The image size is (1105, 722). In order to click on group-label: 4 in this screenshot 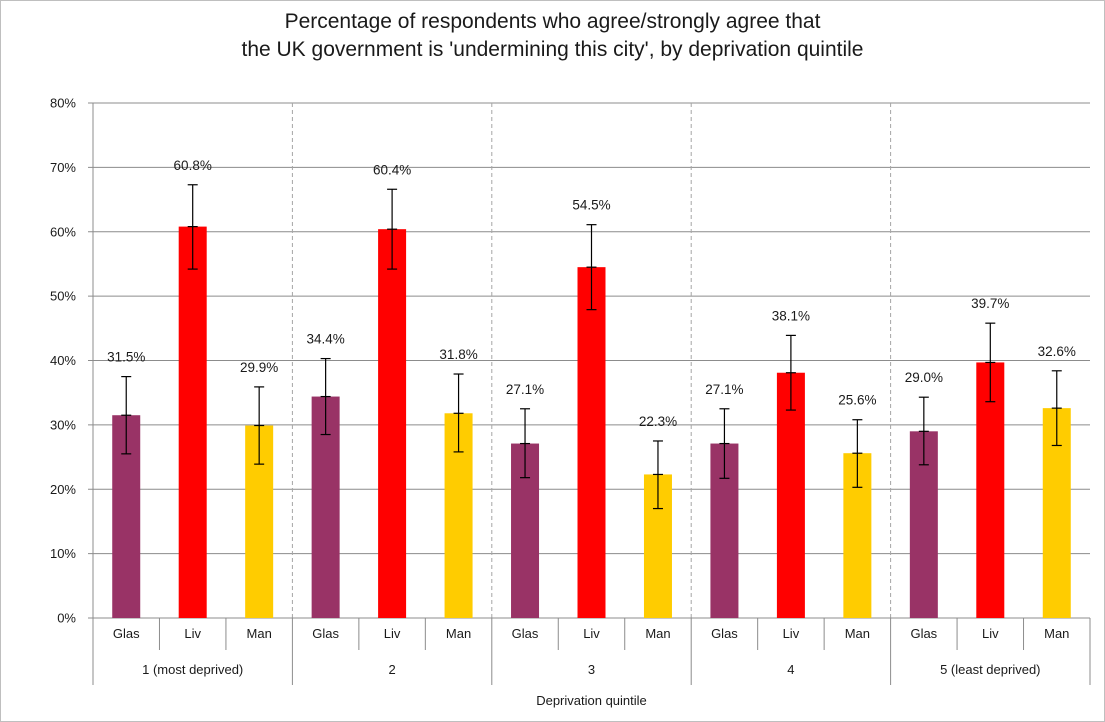, I will do `click(790, 669)`.